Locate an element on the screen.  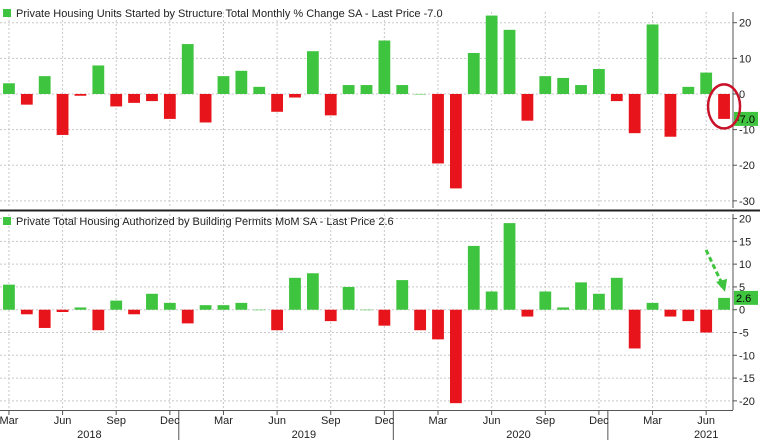
x-year-label: 2018 is located at coordinates (89, 434).